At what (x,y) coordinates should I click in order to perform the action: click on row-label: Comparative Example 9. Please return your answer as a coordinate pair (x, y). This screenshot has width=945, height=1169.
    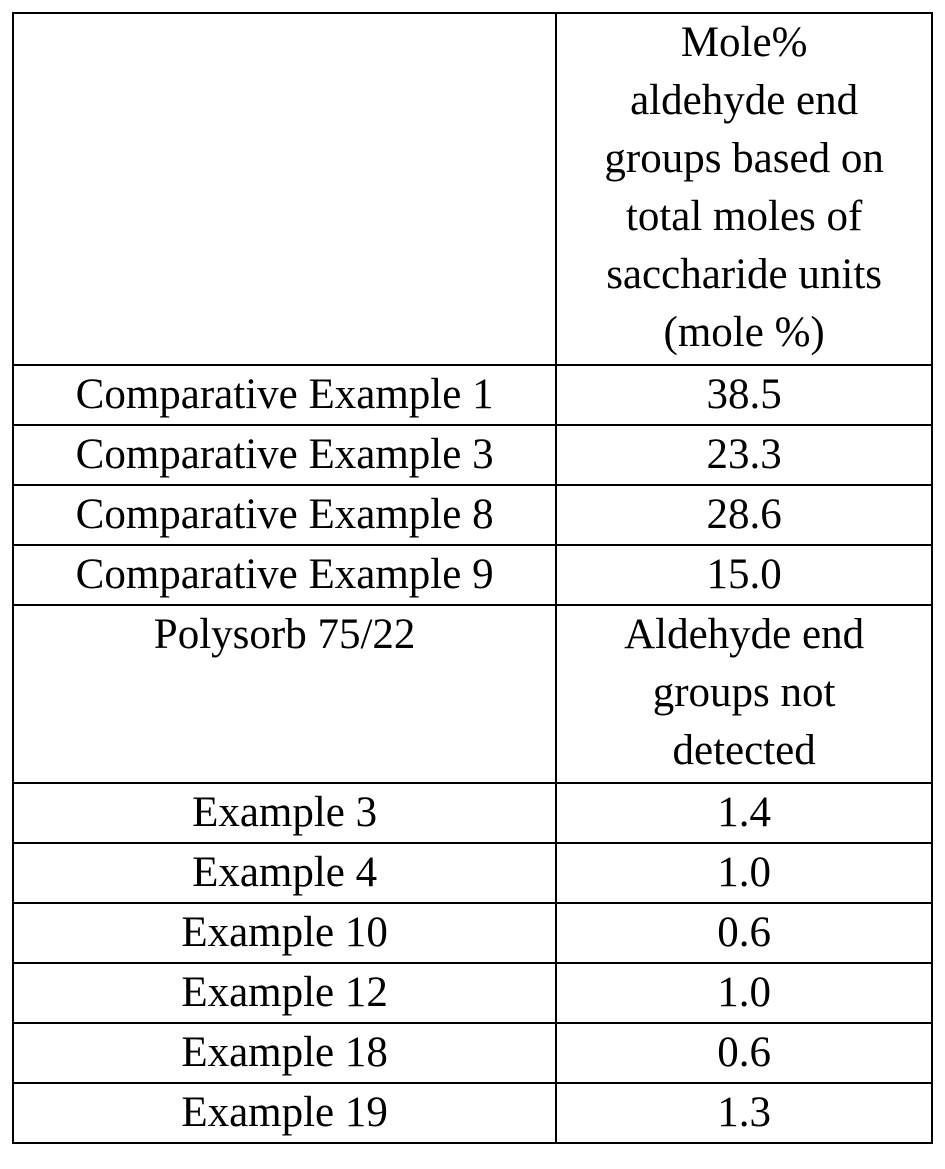
    Looking at the image, I should click on (284, 575).